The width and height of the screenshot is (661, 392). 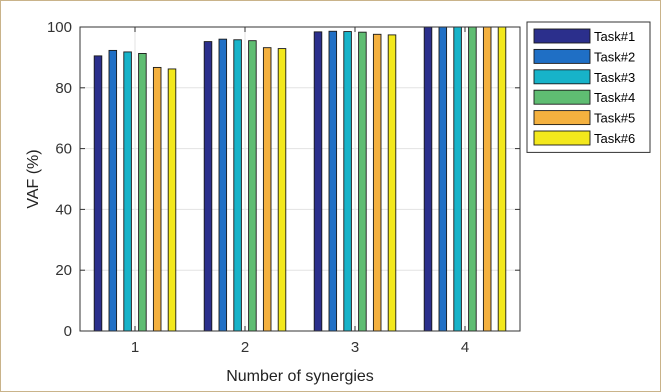 What do you see at coordinates (614, 36) in the screenshot?
I see `legend-label: Task#1` at bounding box center [614, 36].